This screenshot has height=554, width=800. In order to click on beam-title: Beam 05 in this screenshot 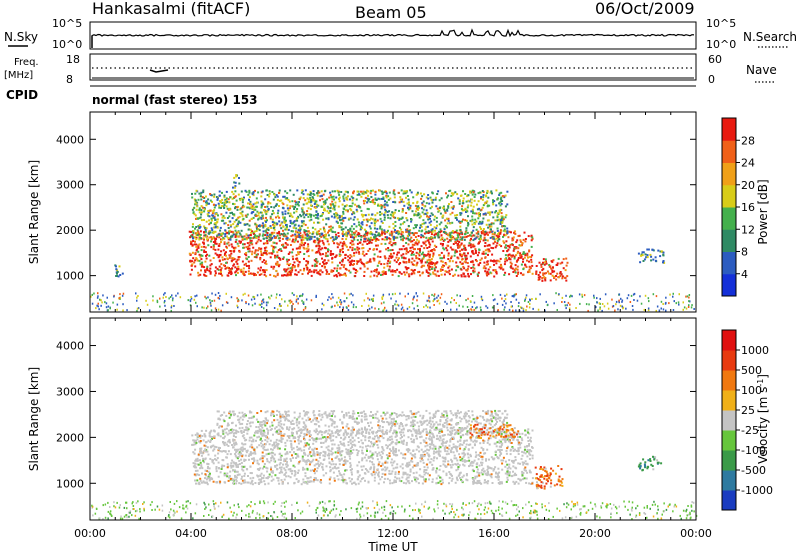, I will do `click(391, 12)`.